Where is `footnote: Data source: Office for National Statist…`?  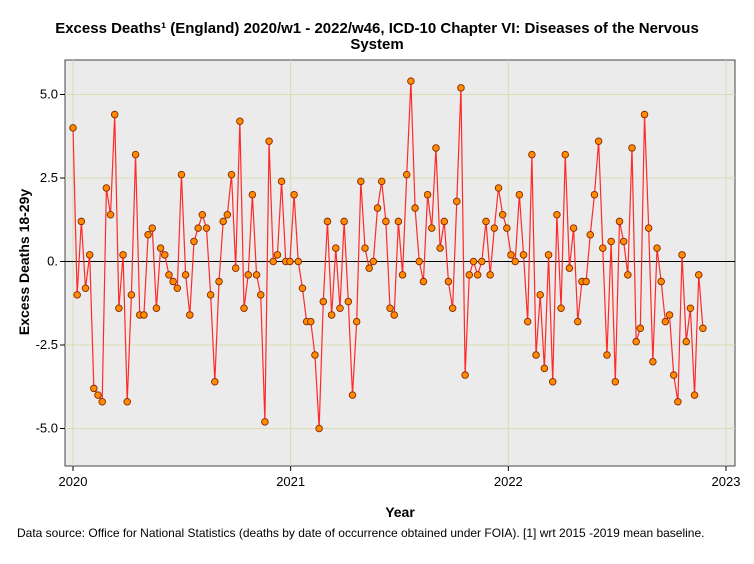
footnote: Data source: Office for National Statist… is located at coordinates (361, 533).